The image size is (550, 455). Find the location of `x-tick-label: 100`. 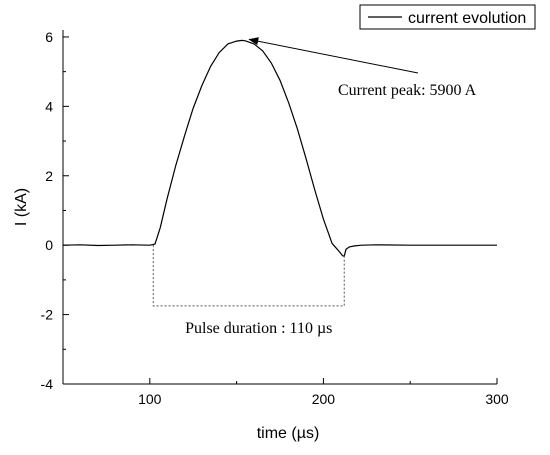

x-tick-label: 100 is located at coordinates (150, 399).